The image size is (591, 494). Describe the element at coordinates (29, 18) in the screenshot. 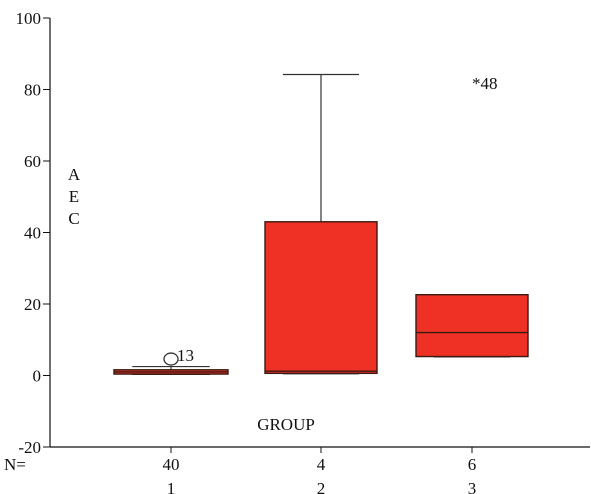

I see `y-tick-label: 100` at that location.